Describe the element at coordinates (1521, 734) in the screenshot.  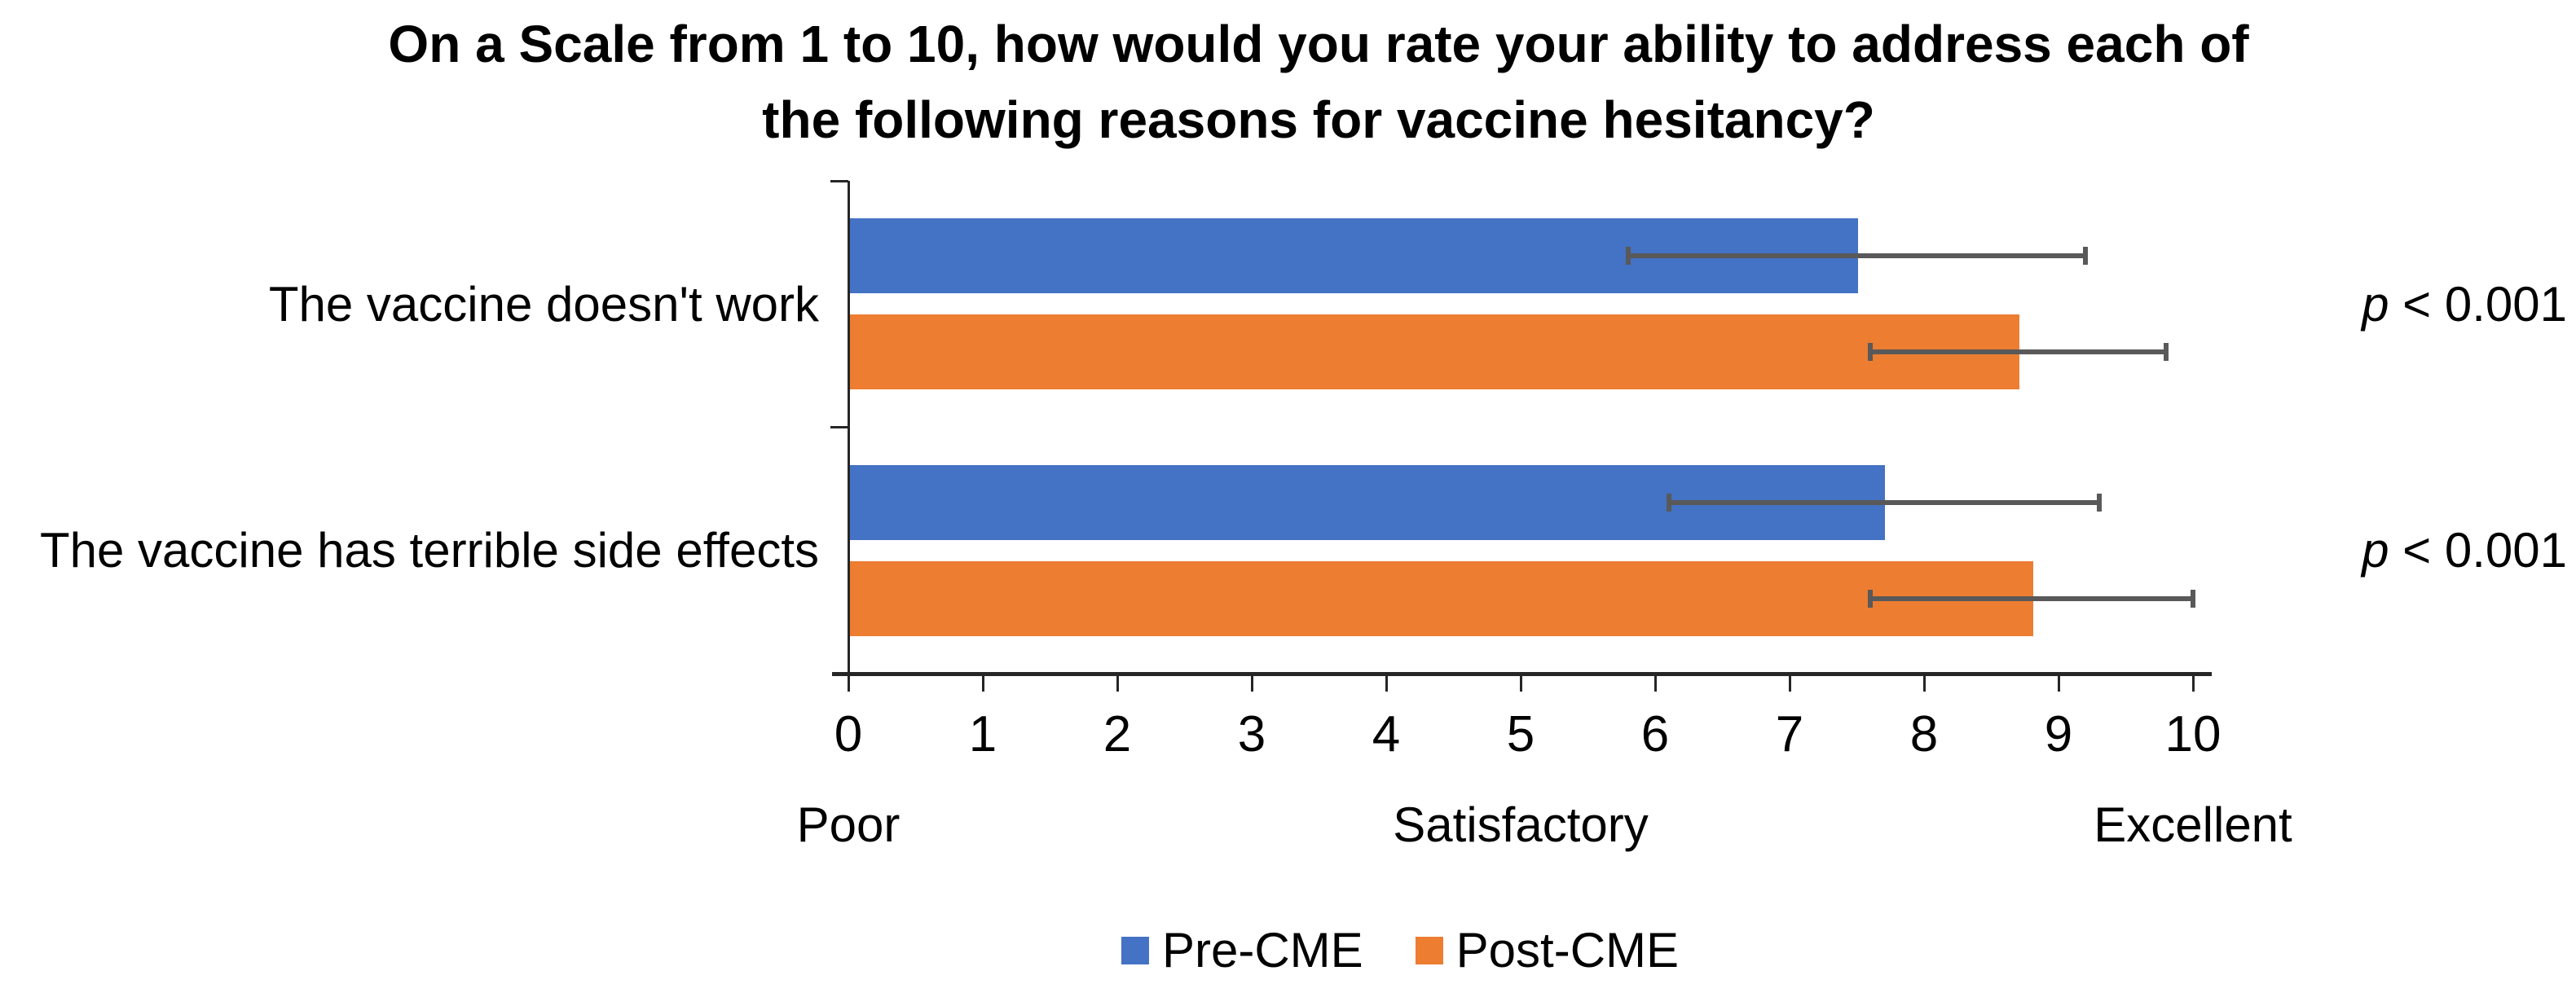
I see `x-tick-label: 5` at that location.